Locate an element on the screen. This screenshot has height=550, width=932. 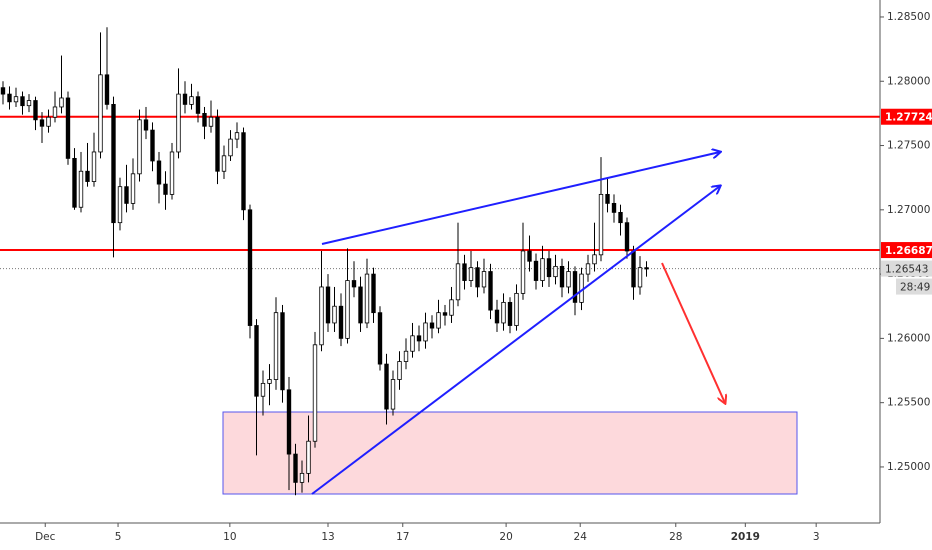
x-tick-label: 2019 is located at coordinates (745, 537).